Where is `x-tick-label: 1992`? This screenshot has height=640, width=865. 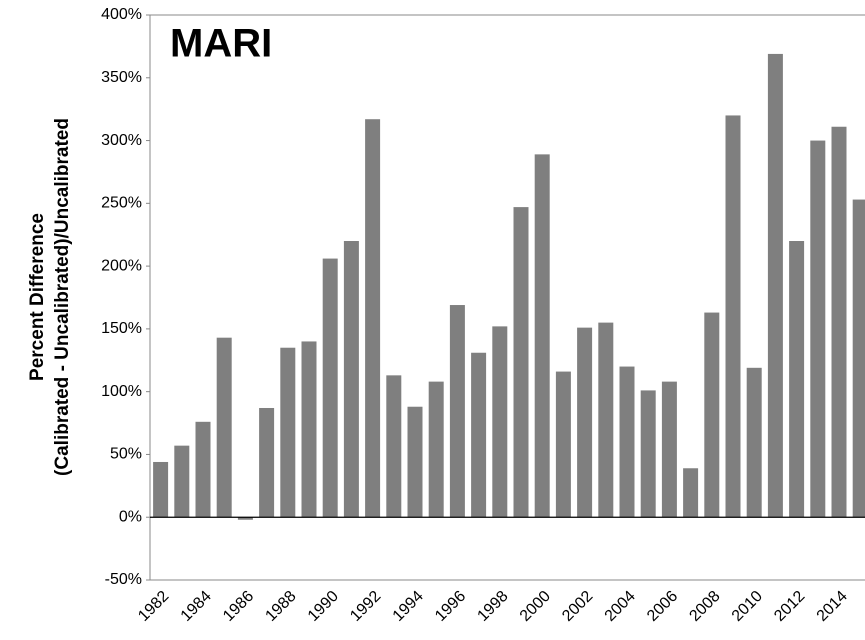
x-tick-label: 1992 is located at coordinates (365, 606).